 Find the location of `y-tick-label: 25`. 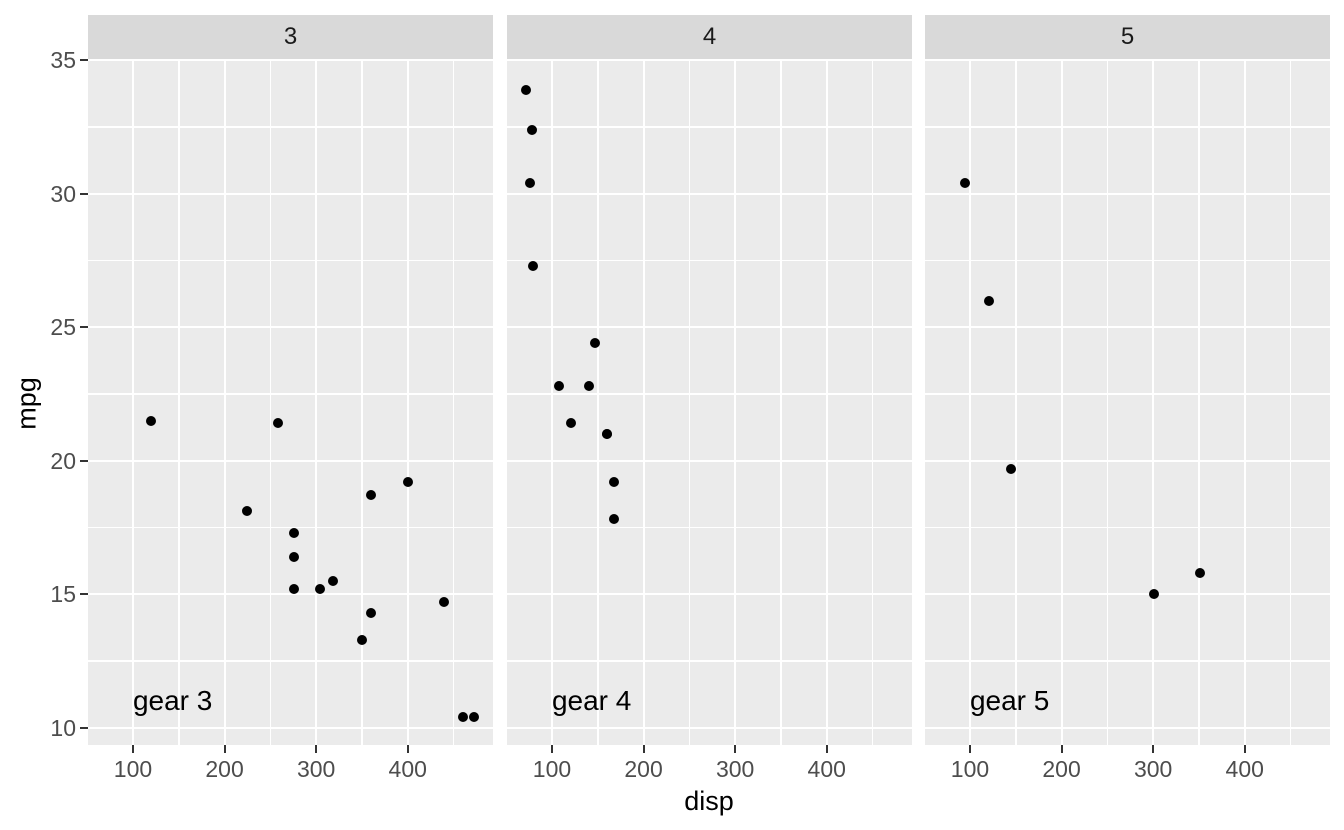

y-tick-label: 25 is located at coordinates (63, 327).